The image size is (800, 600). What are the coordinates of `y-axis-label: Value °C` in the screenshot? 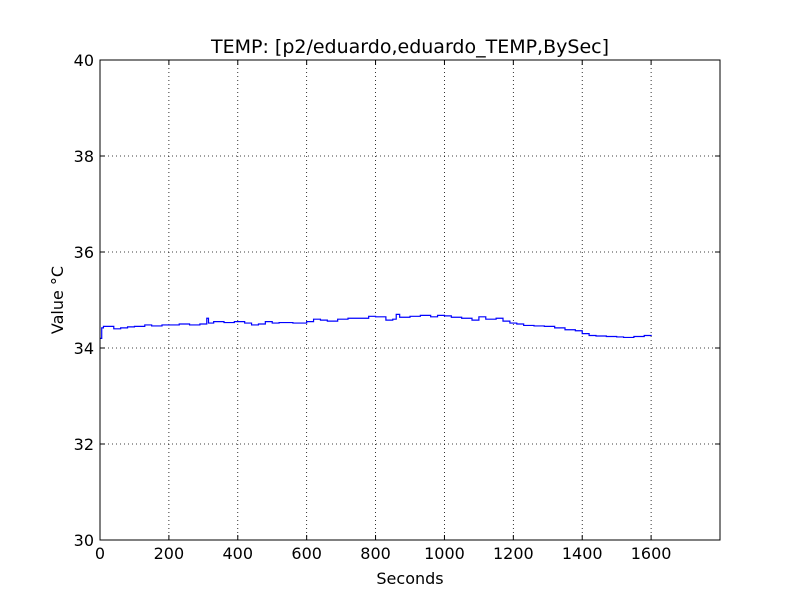 It's located at (57, 300).